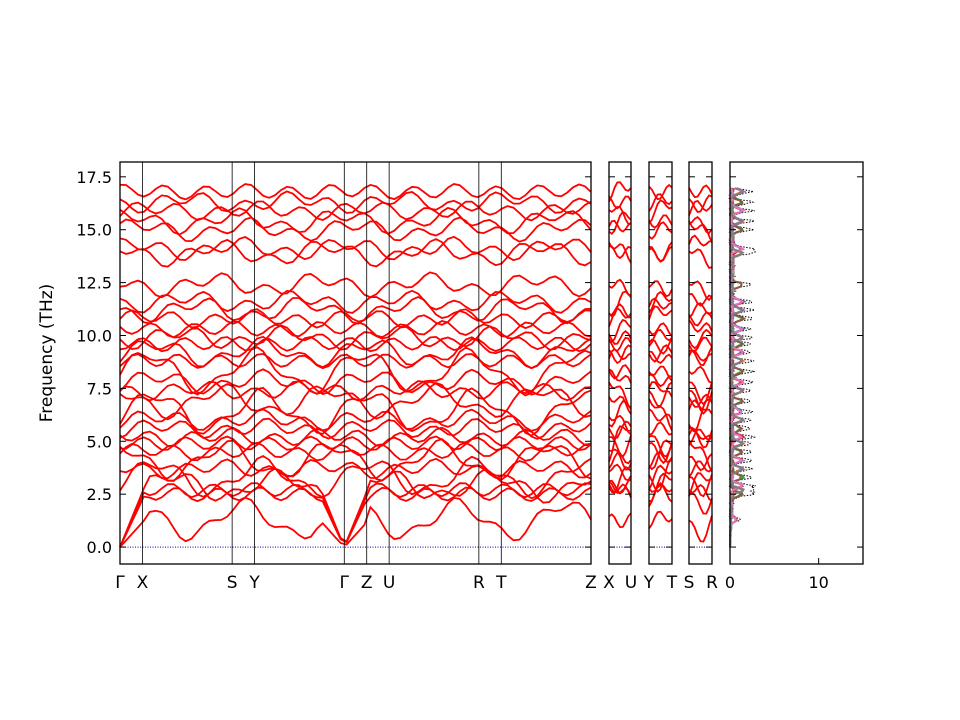 The image size is (960, 720). I want to click on dos-panel: 0 10, so click(794, 376).